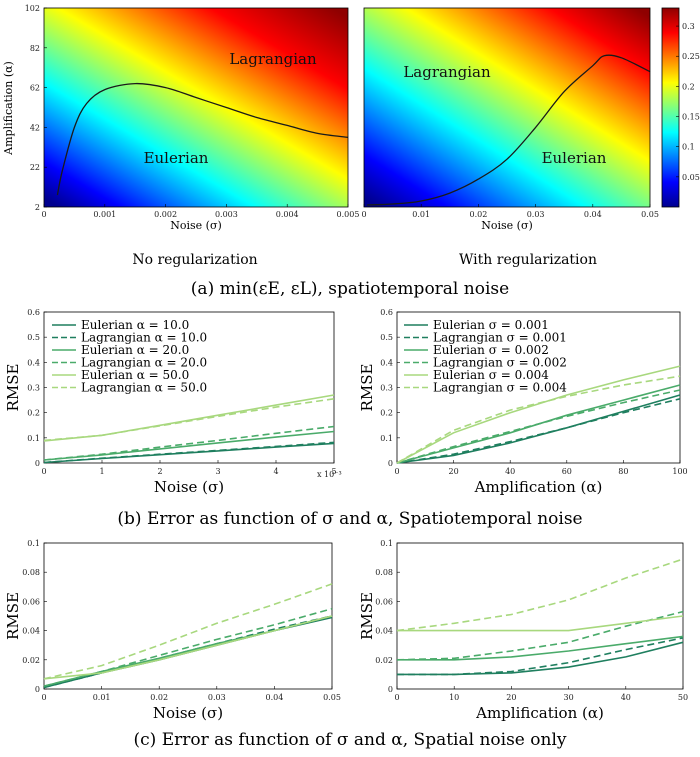  What do you see at coordinates (384, 601) in the screenshot?
I see `y-tick-label: 0.06` at bounding box center [384, 601].